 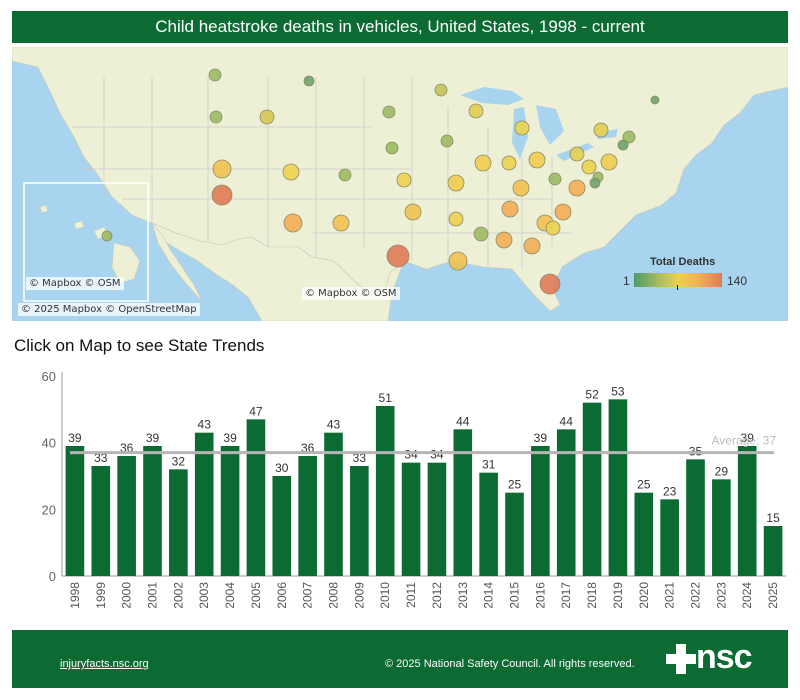 I want to click on footer-link: injuryfacts.nsc.org, so click(x=104, y=664).